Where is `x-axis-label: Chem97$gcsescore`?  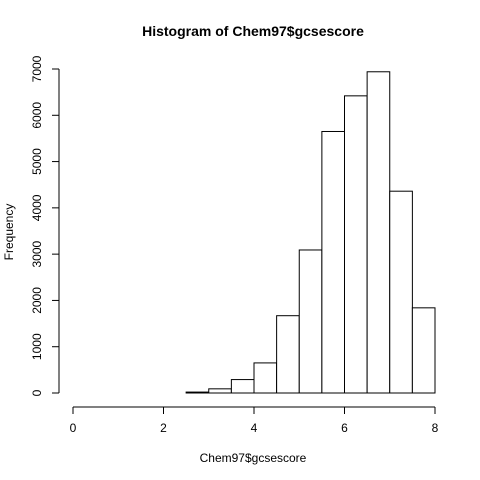
x-axis-label: Chem97$gcsescore is located at coordinates (253, 458).